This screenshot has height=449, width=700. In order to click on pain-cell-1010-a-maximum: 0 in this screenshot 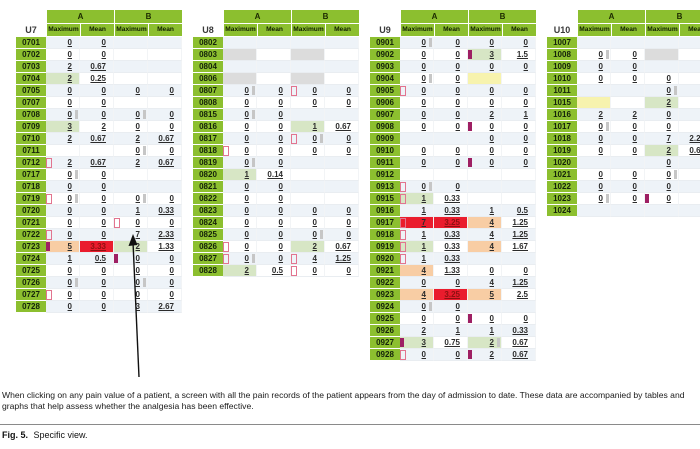, I will do `click(594, 79)`.